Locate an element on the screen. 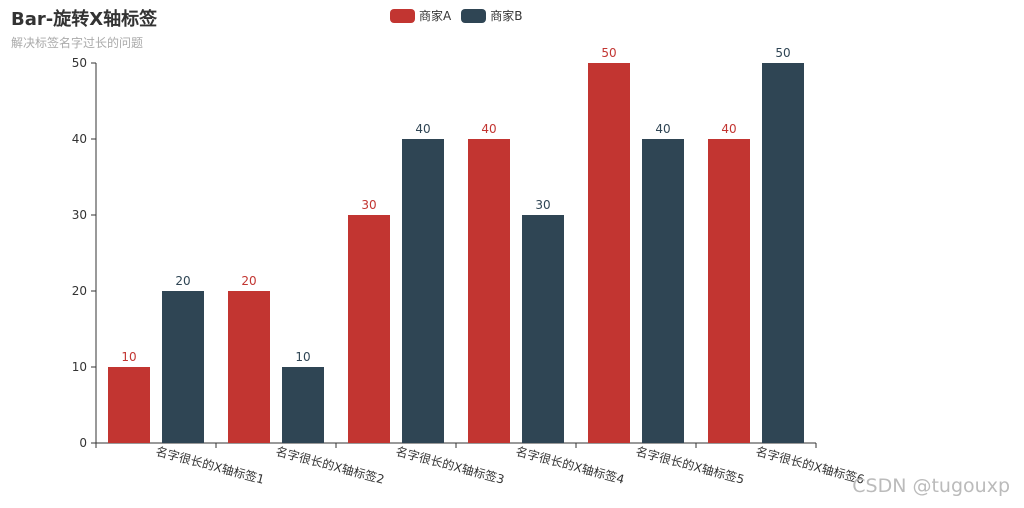  y-tick-label: 20 is located at coordinates (79, 291).